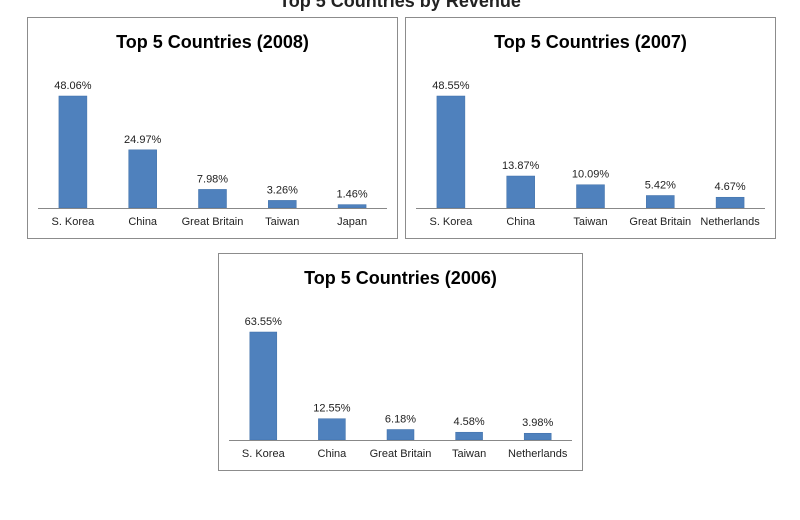  I want to click on data-label: 24.97%, so click(143, 140).